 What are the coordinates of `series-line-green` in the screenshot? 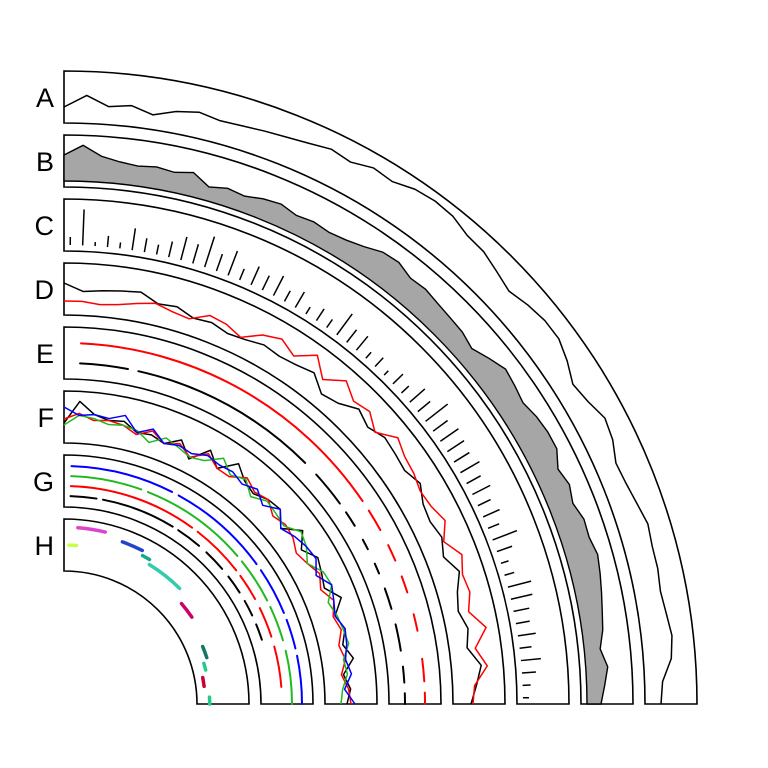 It's located at (206, 559).